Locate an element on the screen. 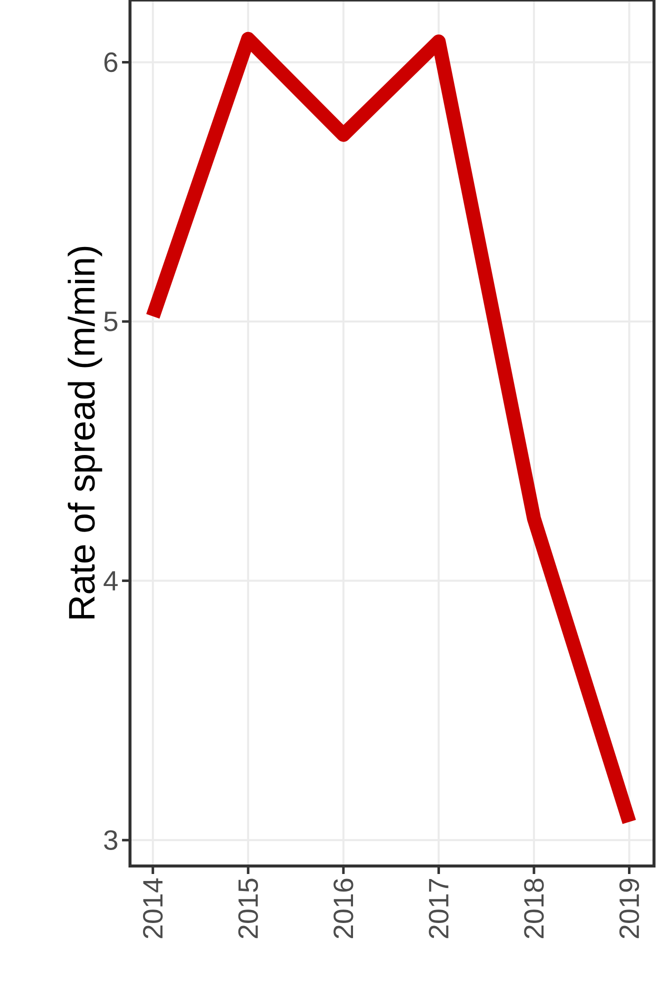  y-tick-label: 5 is located at coordinates (111, 322).